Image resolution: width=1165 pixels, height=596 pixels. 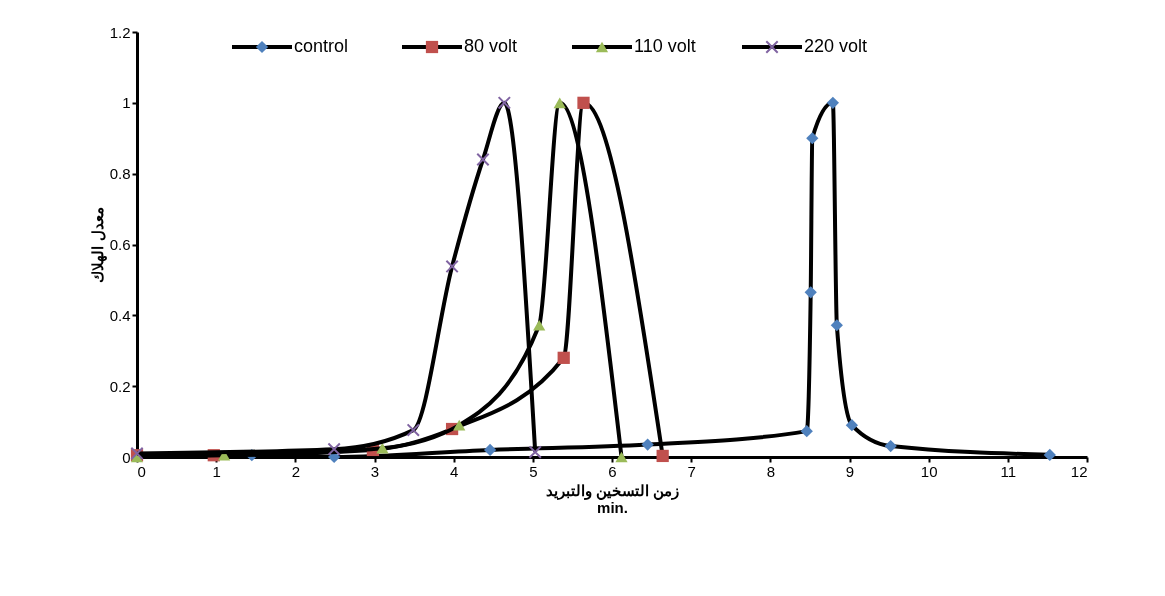 What do you see at coordinates (126, 457) in the screenshot?
I see `y-tick-label: 0` at bounding box center [126, 457].